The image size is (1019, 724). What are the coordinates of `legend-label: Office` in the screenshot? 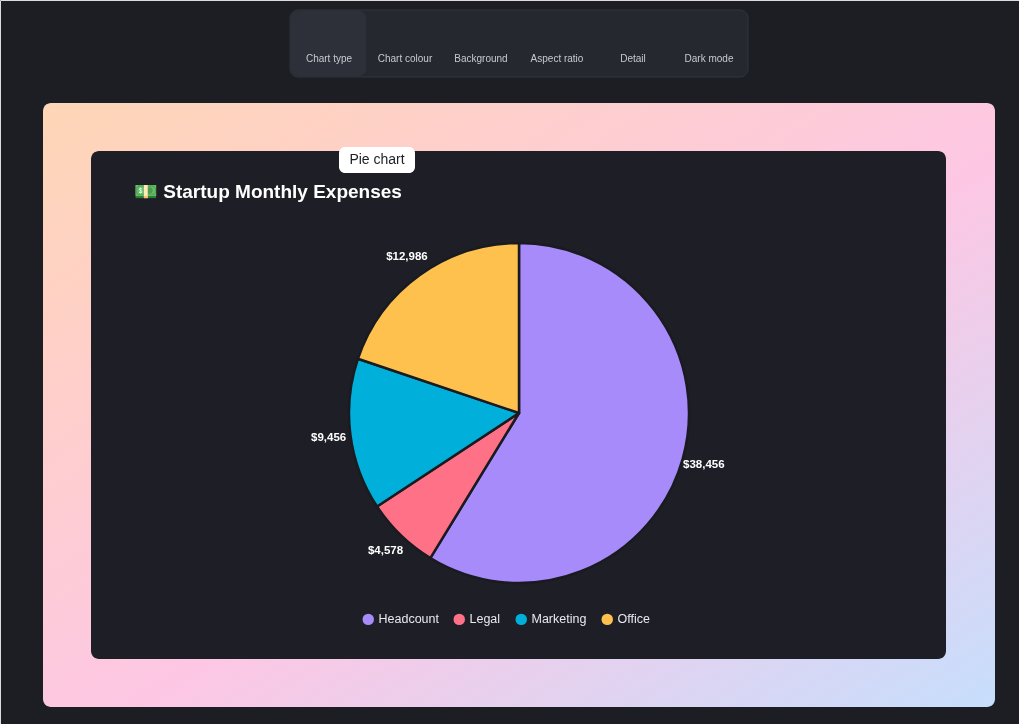 It's located at (633, 619).